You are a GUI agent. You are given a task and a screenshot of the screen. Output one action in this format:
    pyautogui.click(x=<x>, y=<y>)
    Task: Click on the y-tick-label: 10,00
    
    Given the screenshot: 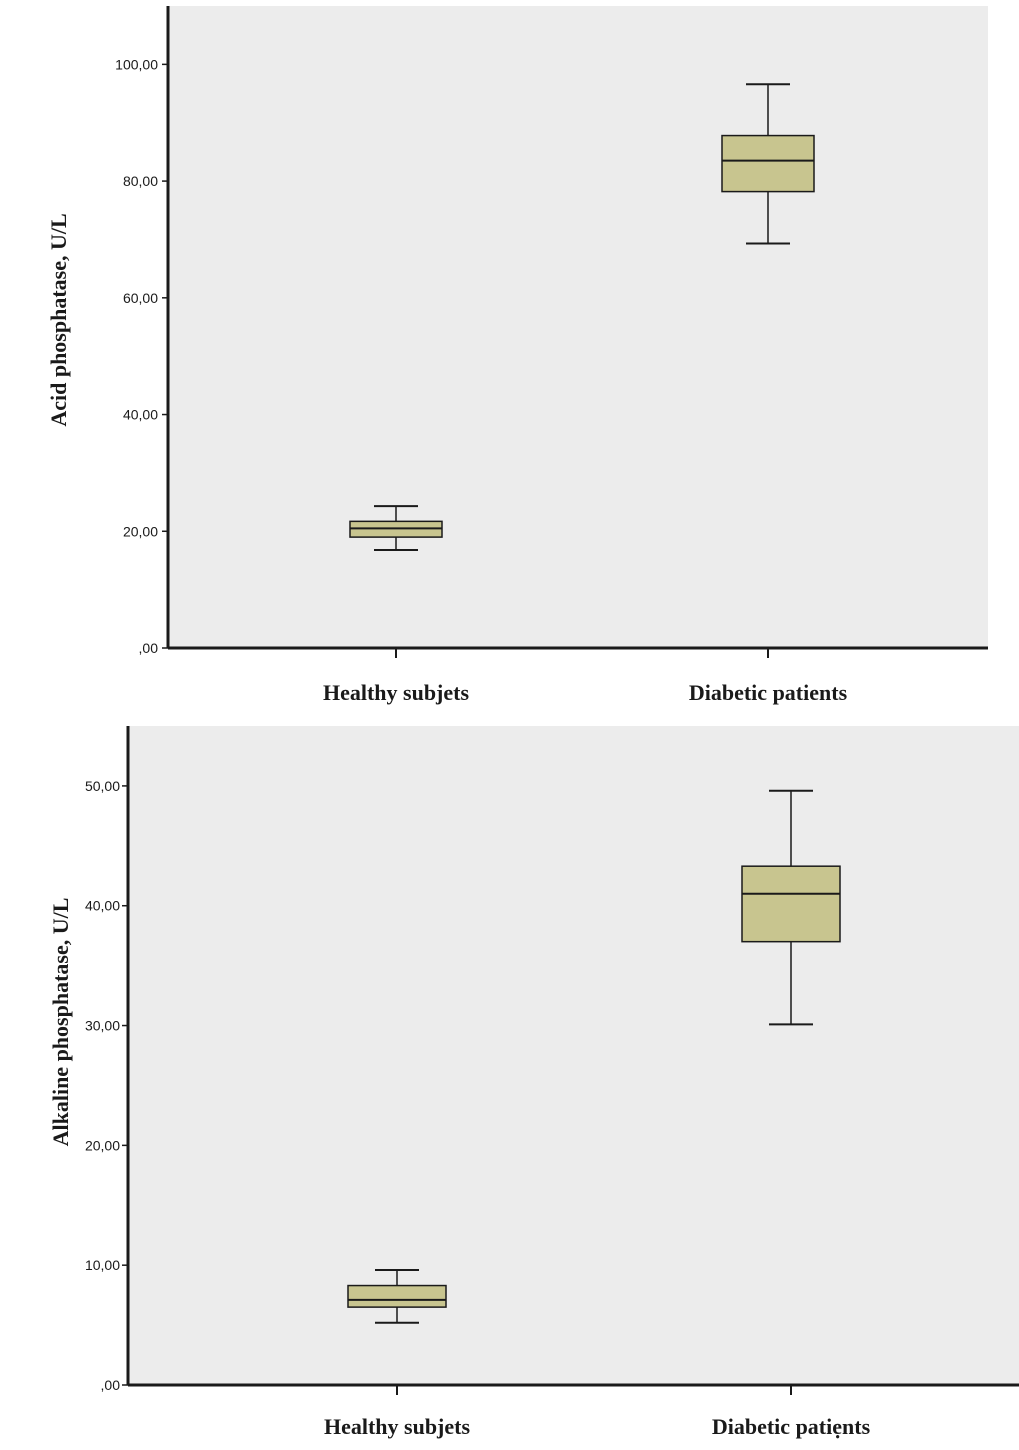 What is the action you would take?
    pyautogui.click(x=102, y=1265)
    